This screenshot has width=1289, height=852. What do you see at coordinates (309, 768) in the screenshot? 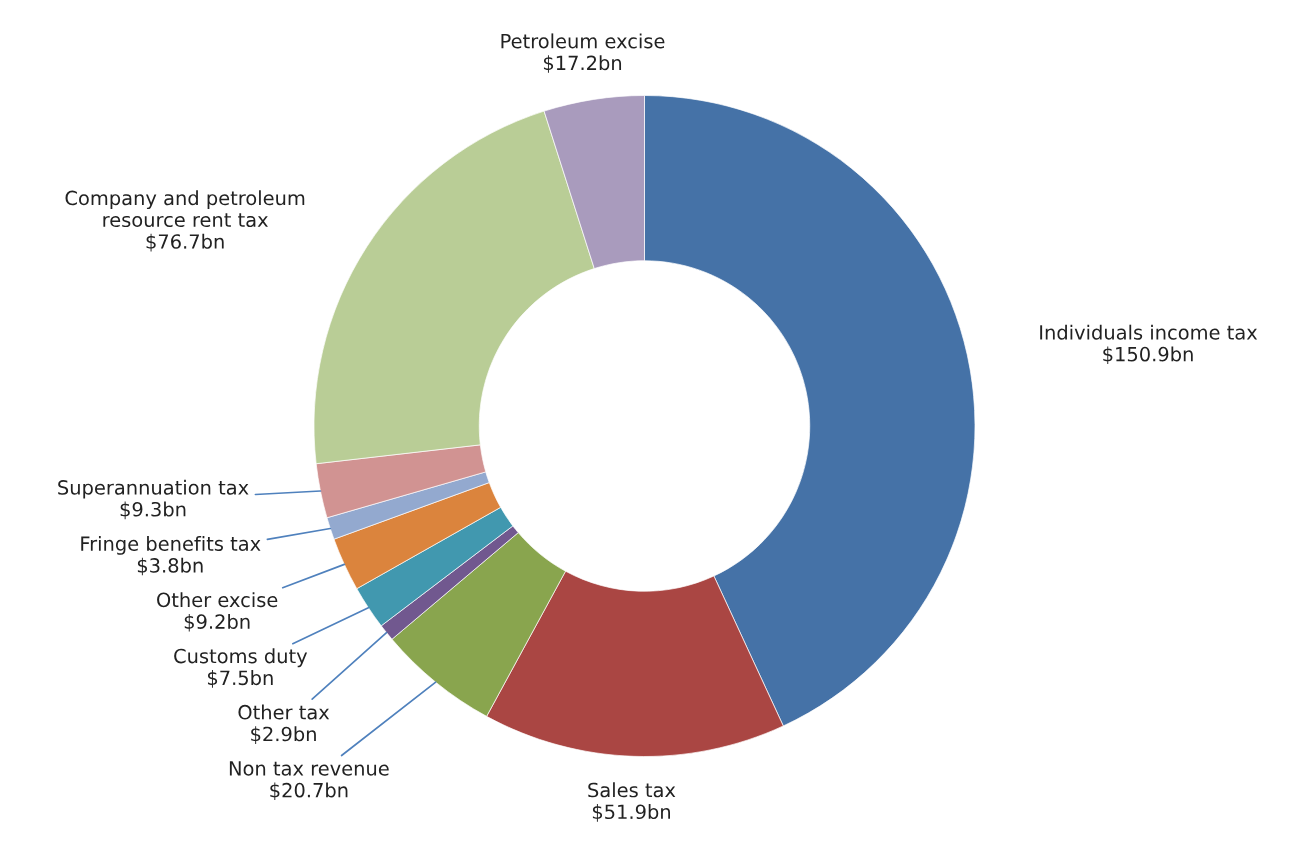
I see `slice-label: Non tax revenue` at bounding box center [309, 768].